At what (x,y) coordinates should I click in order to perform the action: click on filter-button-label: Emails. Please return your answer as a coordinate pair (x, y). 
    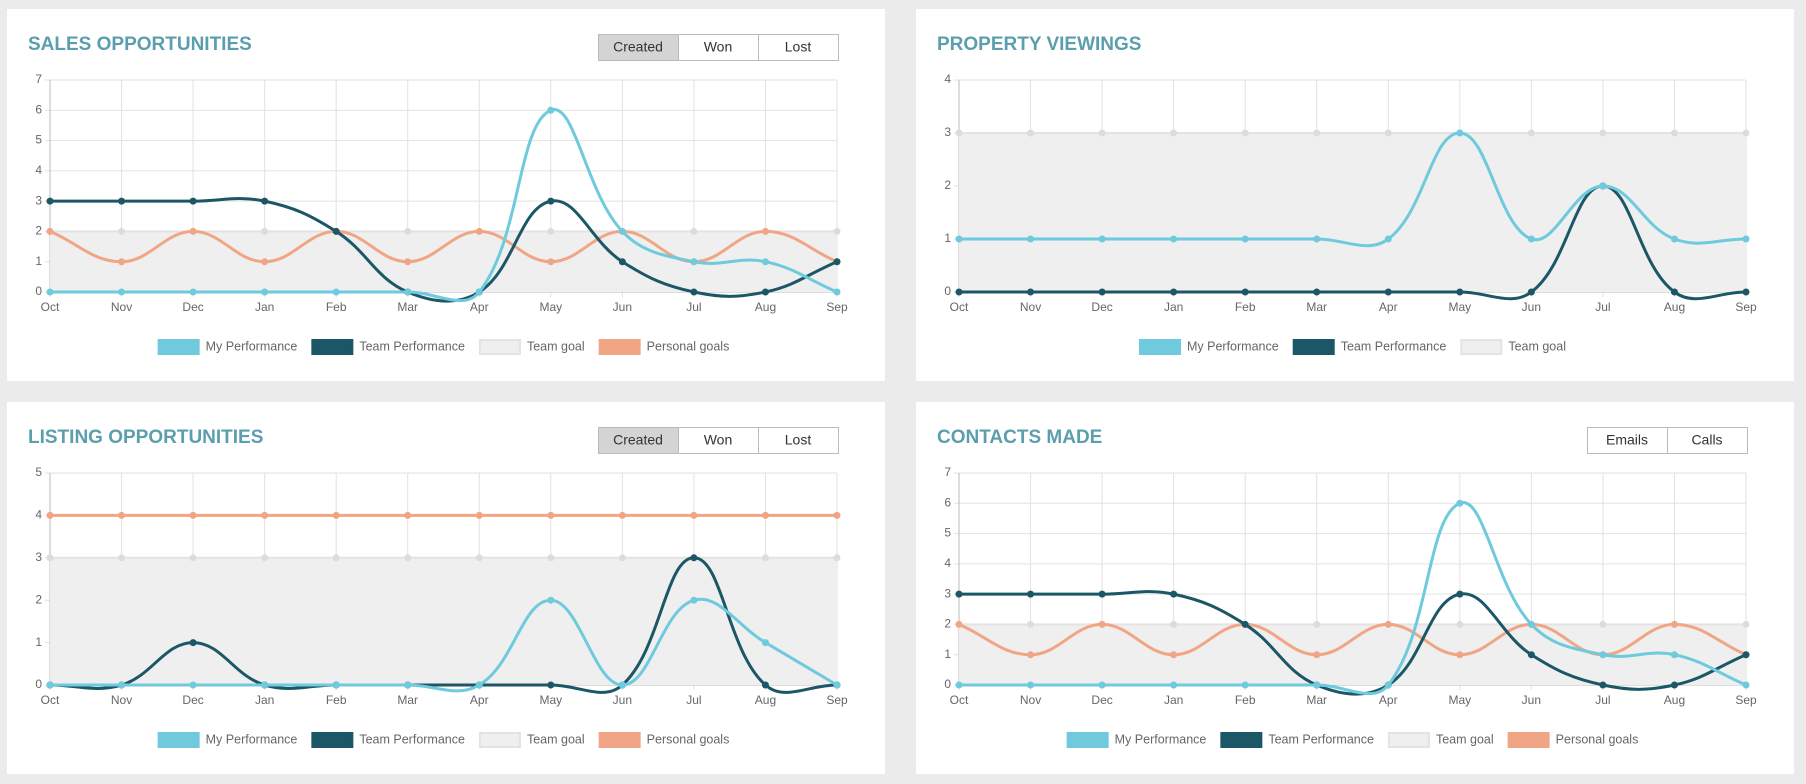
    Looking at the image, I should click on (1627, 440).